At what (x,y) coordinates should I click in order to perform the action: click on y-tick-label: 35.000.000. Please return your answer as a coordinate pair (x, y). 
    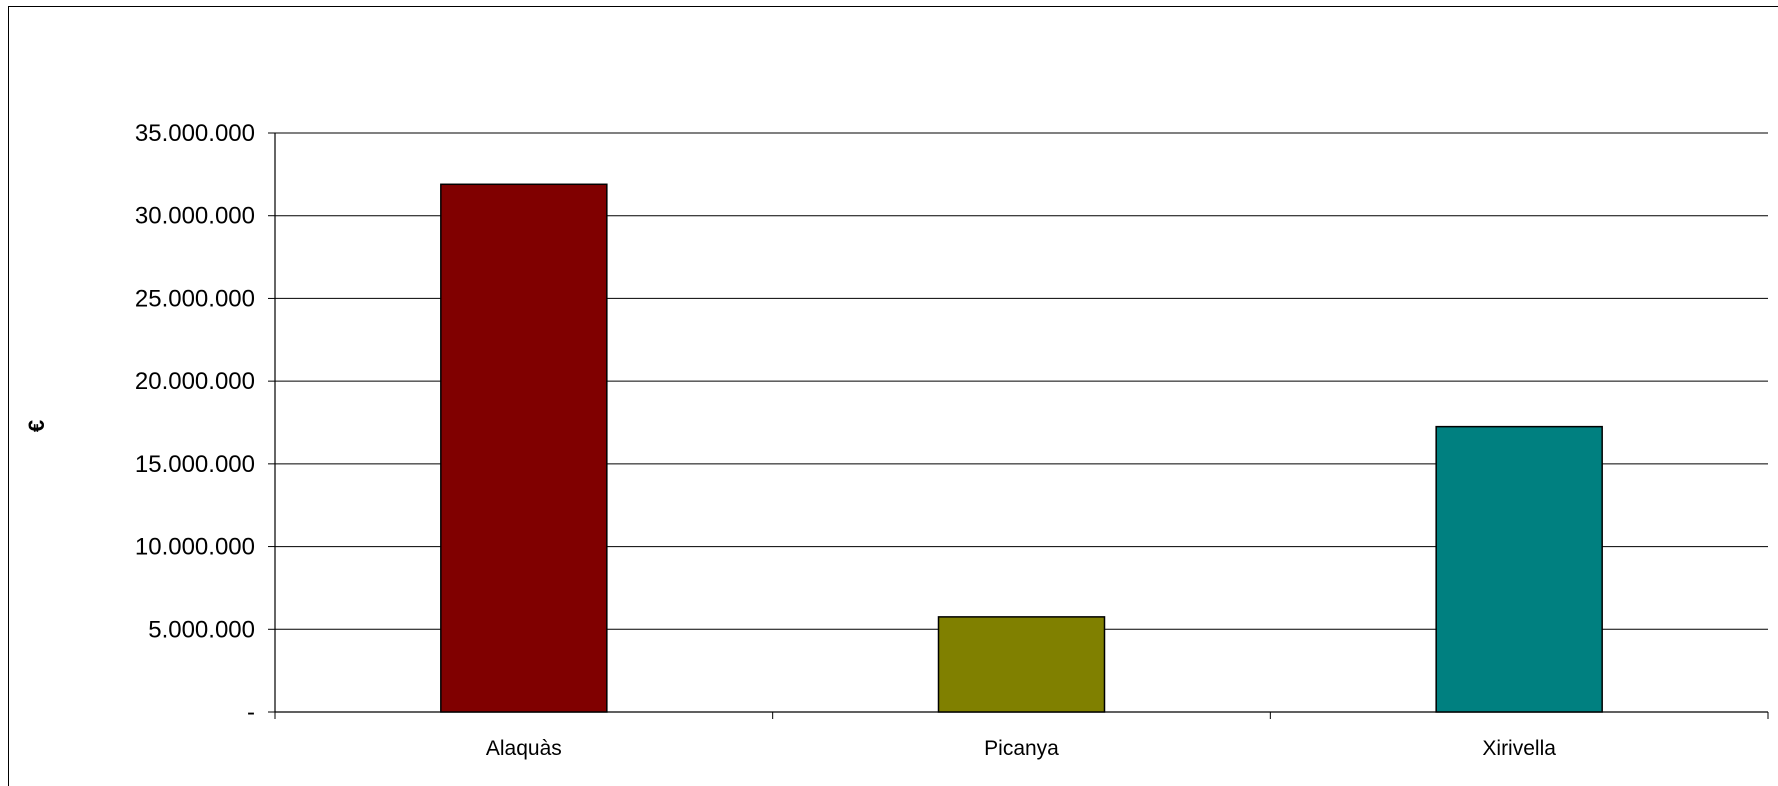
    Looking at the image, I should click on (195, 133).